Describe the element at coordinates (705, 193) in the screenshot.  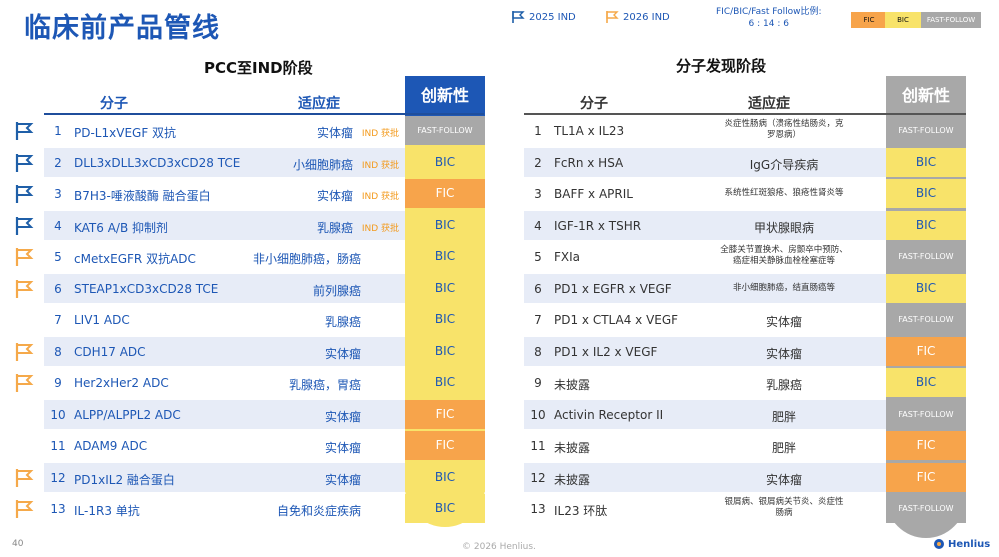
I see `table-row: 3 BAFF x APRIL 系统性红斑狼疮、狼疮性肾炎等` at that location.